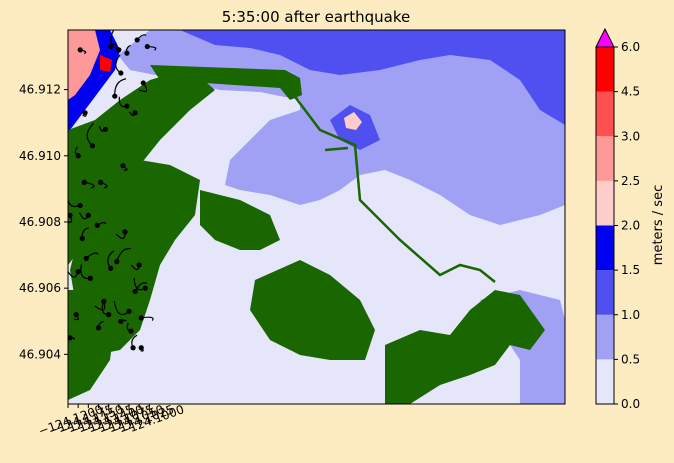  Describe the element at coordinates (617, 219) in the screenshot. I see `colorbar: 0.0 0.5 1.0 1.5 2.0 2.5 3.0 4.5 6.0` at that location.